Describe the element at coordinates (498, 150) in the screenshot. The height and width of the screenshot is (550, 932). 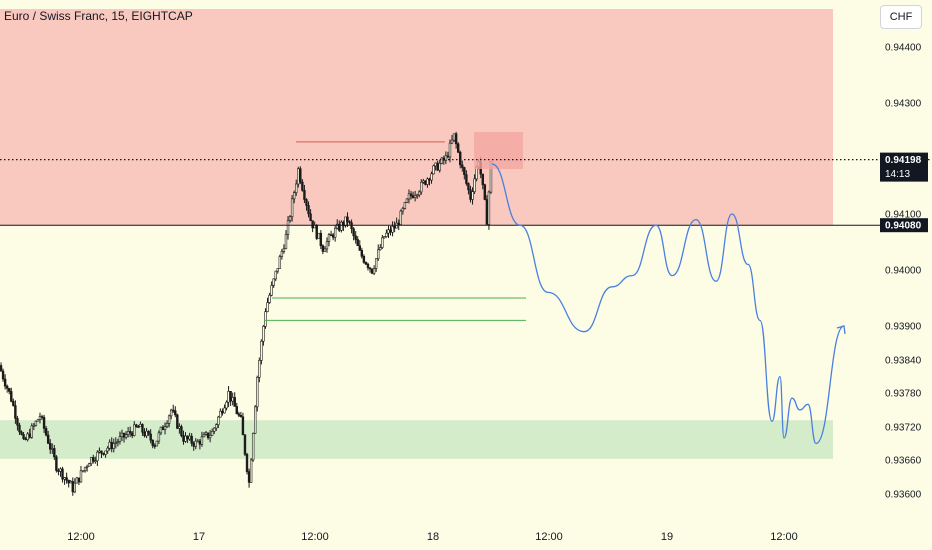
I see `entry-box` at that location.